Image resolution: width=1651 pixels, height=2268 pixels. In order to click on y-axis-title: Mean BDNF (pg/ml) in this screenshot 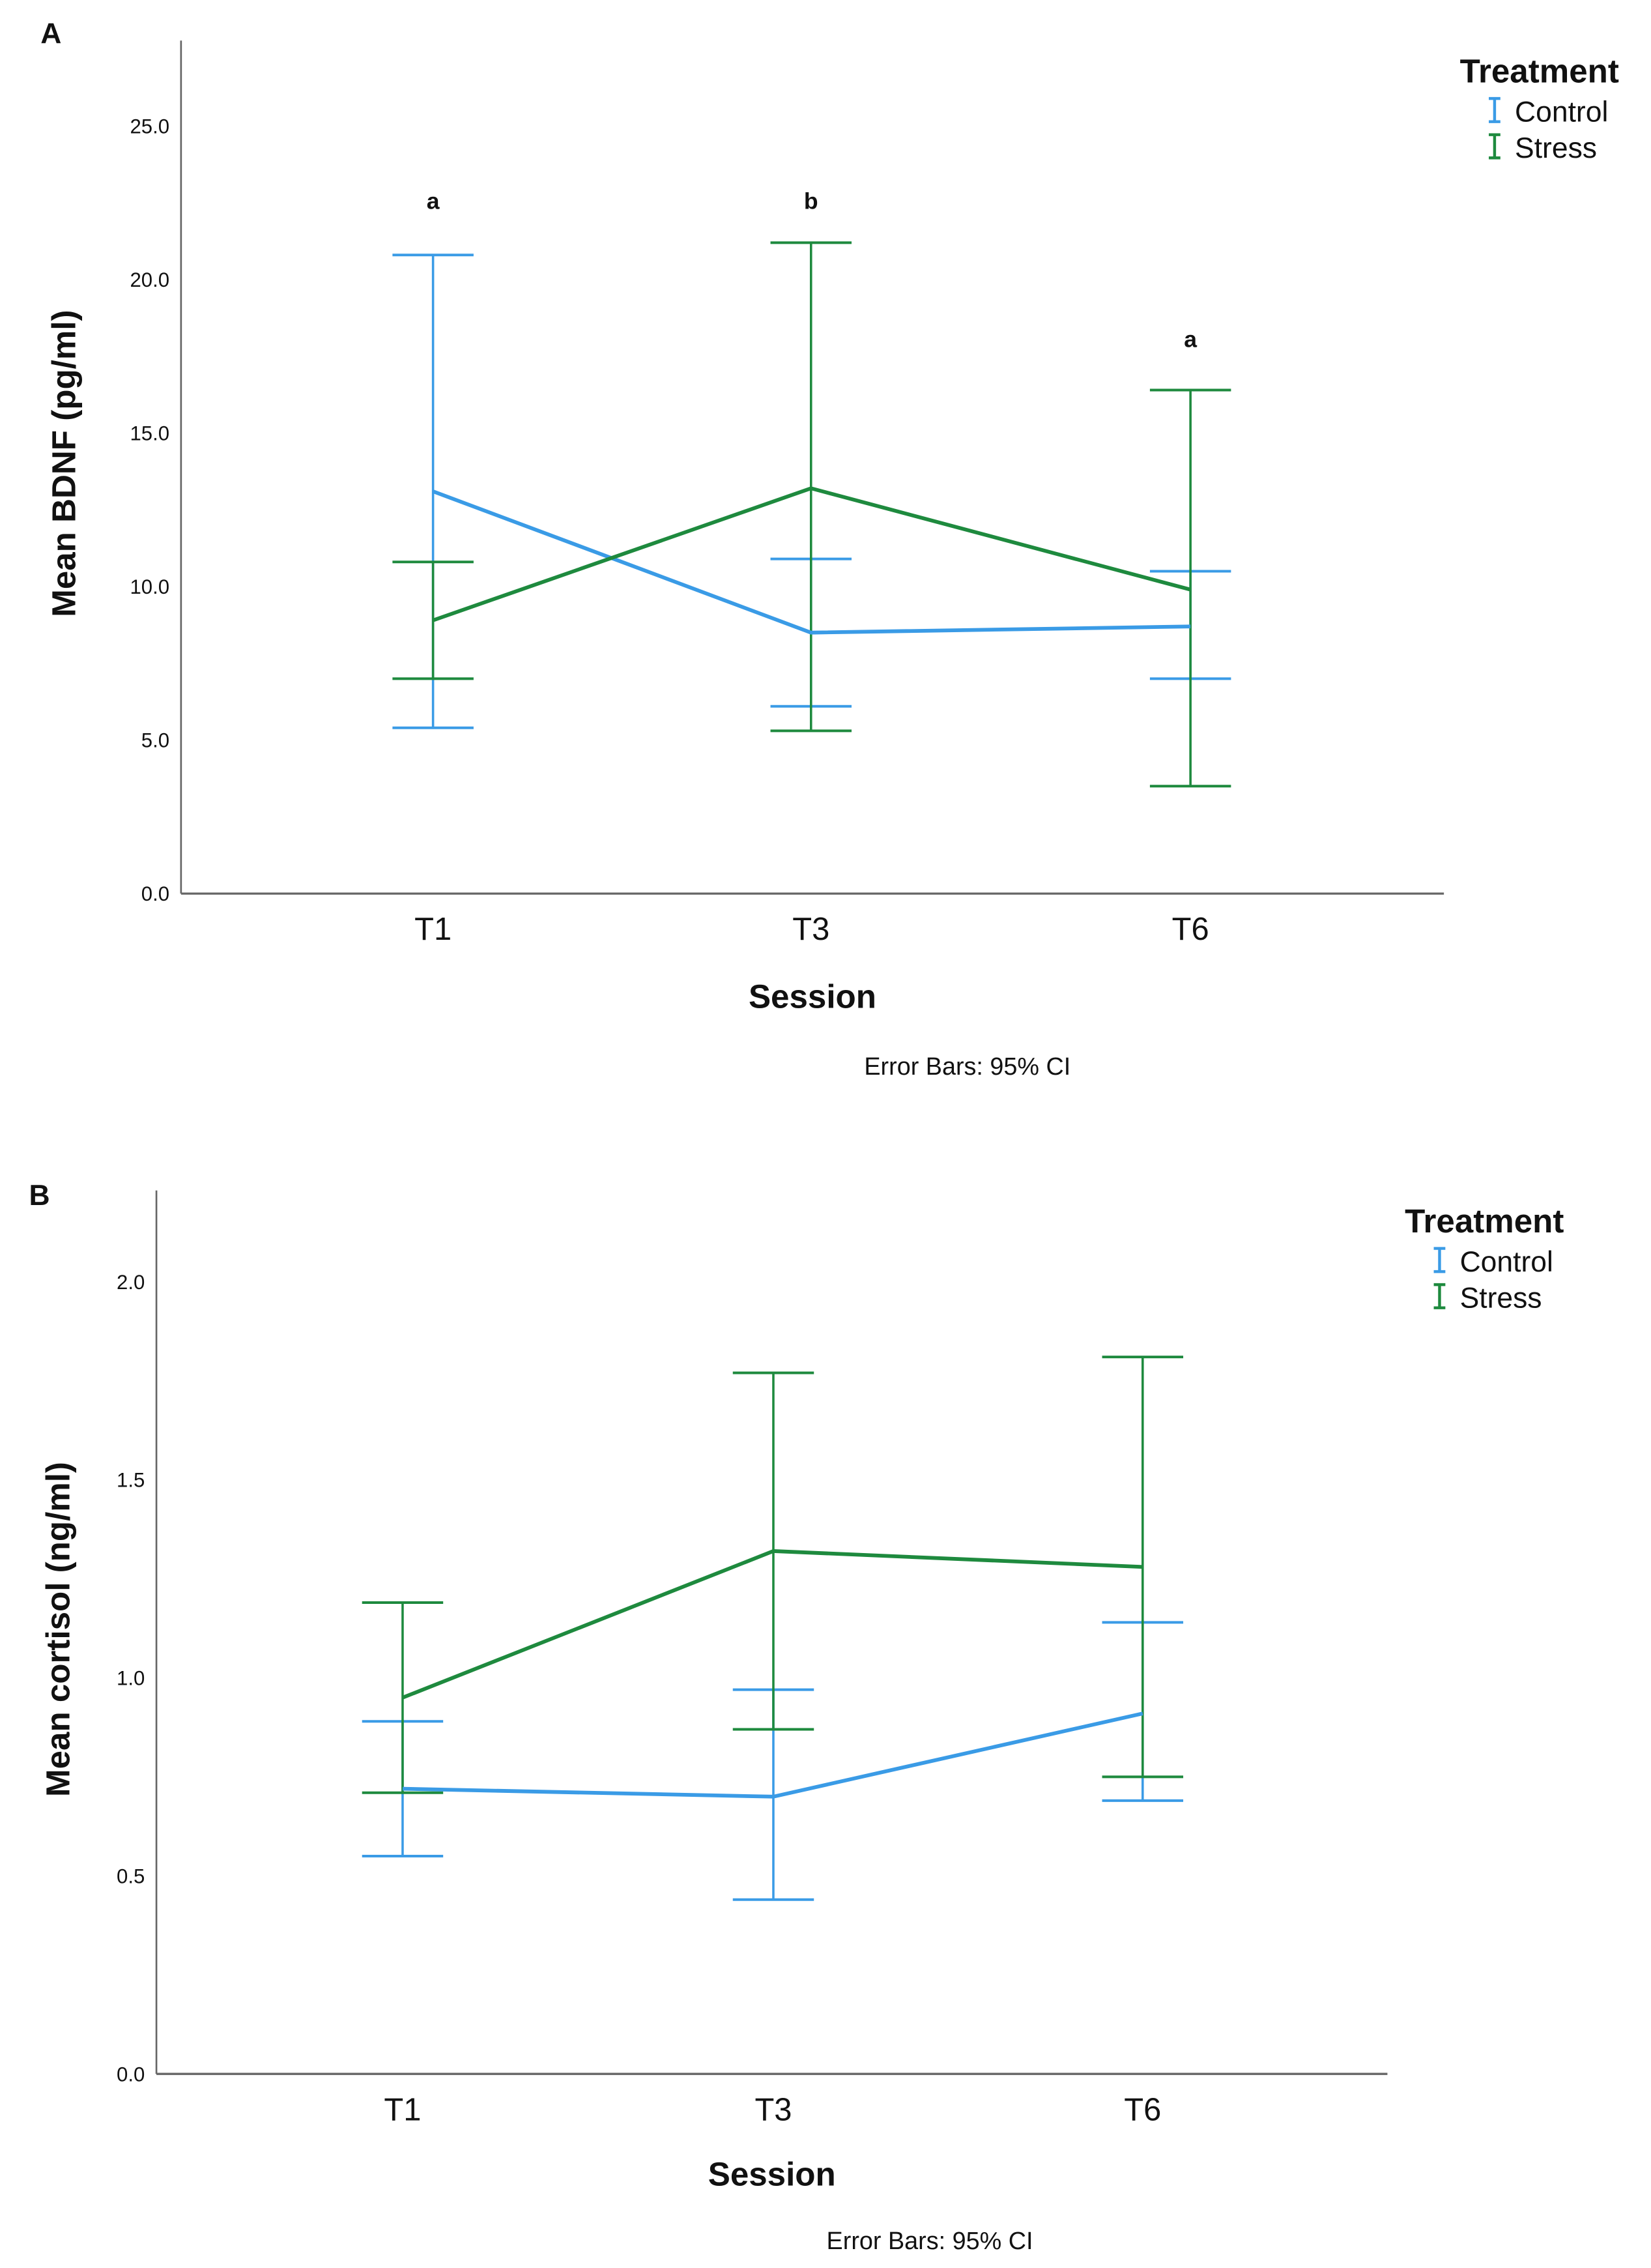, I will do `click(64, 463)`.